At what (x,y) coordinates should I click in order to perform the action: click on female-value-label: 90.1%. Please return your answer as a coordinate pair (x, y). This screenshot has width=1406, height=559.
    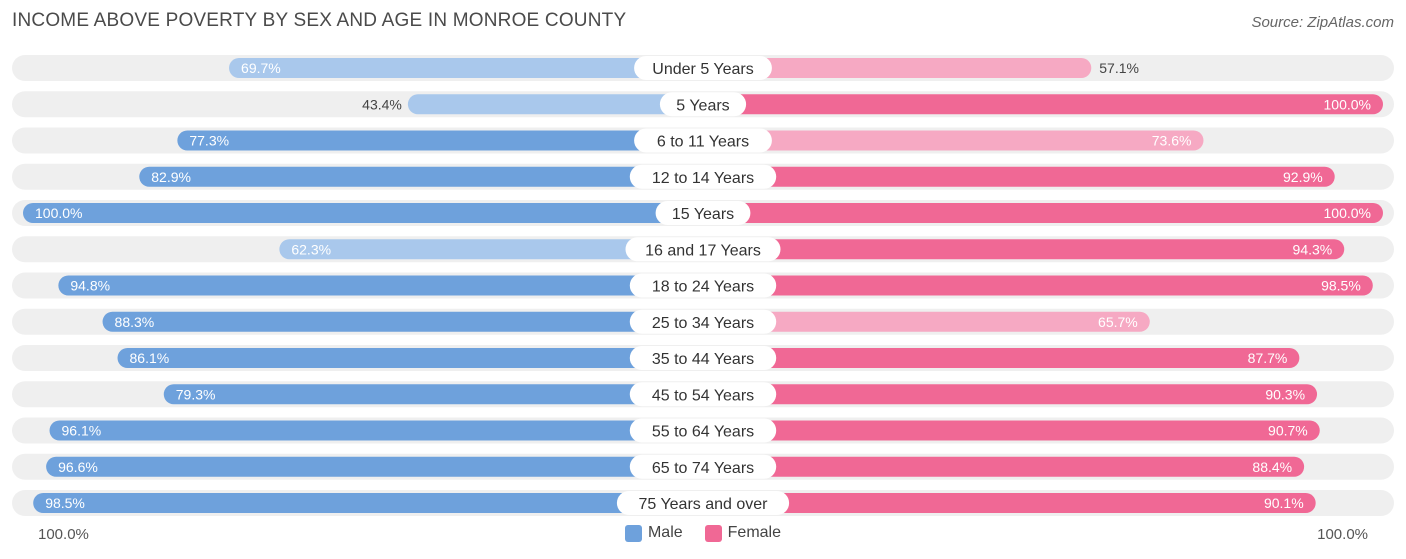
    Looking at the image, I should click on (1284, 503).